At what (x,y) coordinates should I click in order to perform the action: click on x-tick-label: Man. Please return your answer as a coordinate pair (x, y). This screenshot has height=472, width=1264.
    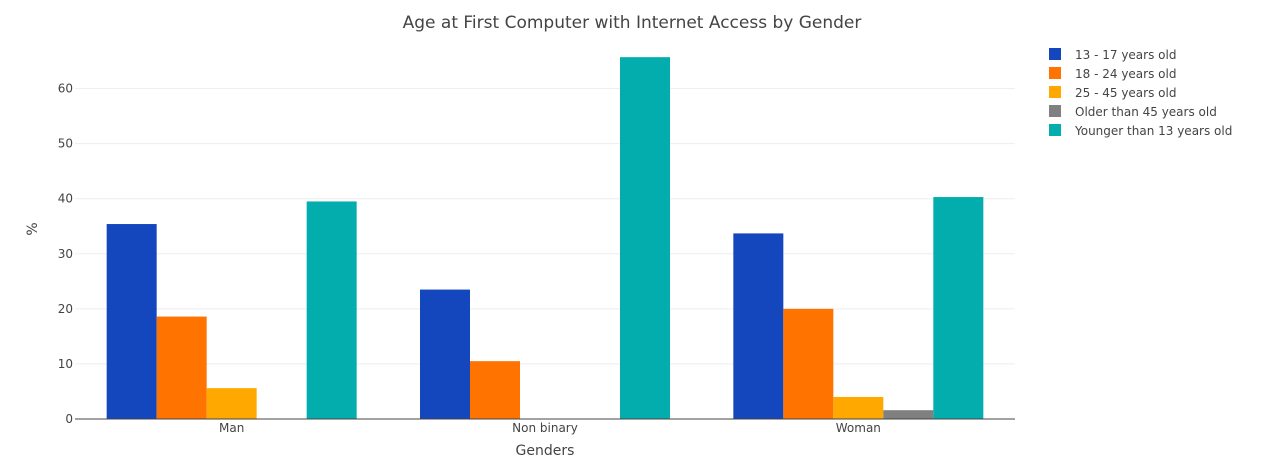
    Looking at the image, I should click on (231, 428).